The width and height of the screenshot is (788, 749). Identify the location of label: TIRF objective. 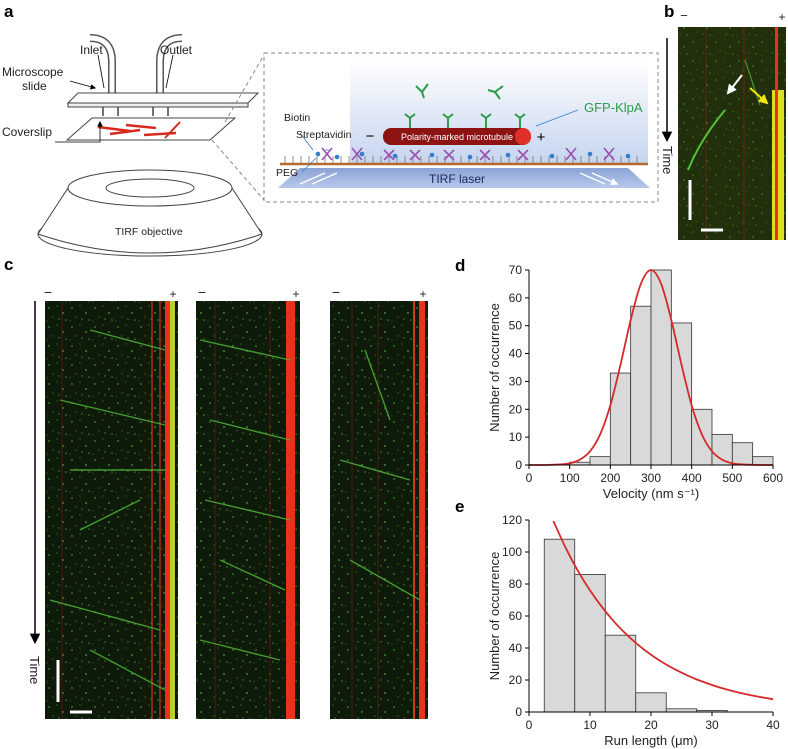
(149, 232).